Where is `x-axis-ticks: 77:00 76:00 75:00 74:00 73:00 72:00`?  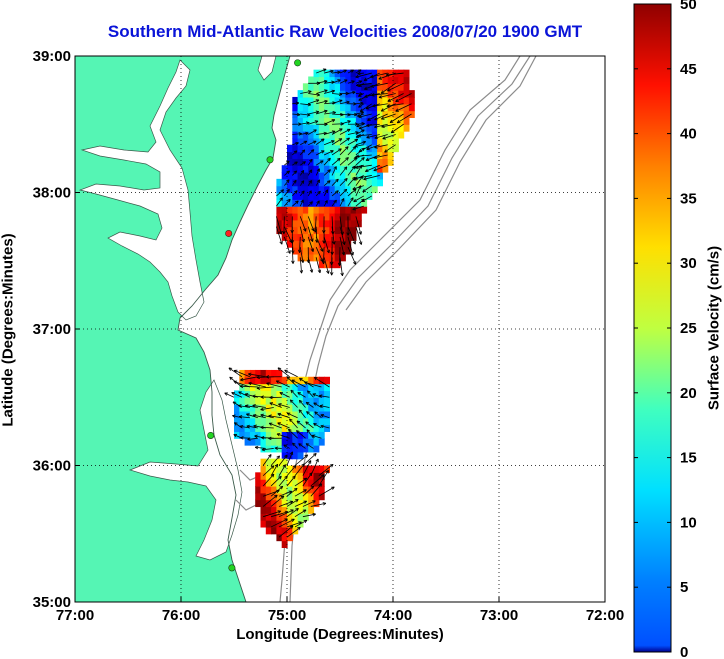
x-axis-ticks: 77:00 76:00 75:00 74:00 73:00 72:00 is located at coordinates (340, 610).